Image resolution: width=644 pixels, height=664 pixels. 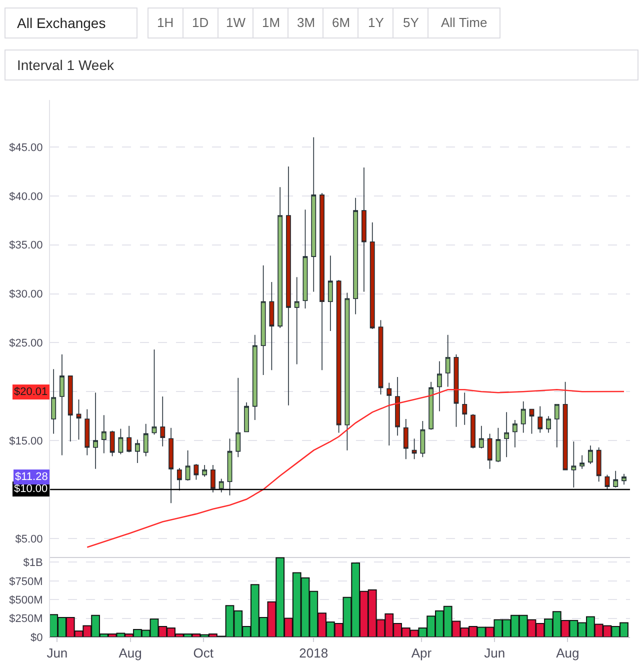 I want to click on text: 1W, so click(x=236, y=22).